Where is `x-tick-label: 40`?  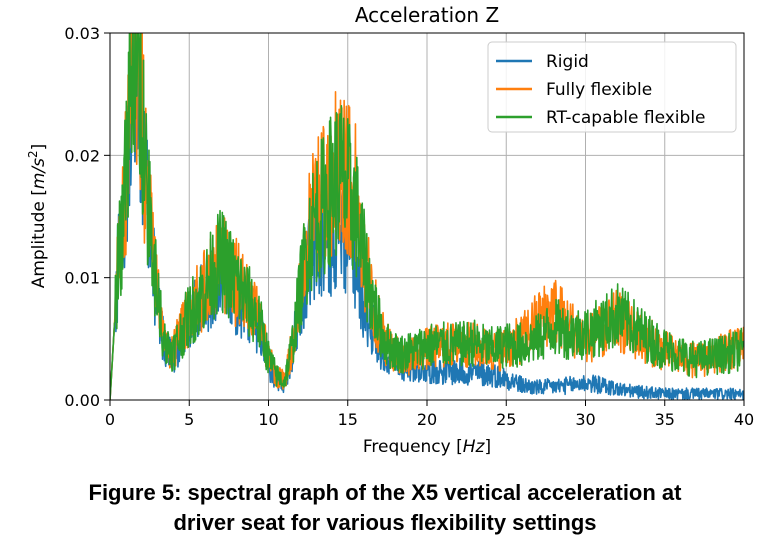
x-tick-label: 40 is located at coordinates (744, 419).